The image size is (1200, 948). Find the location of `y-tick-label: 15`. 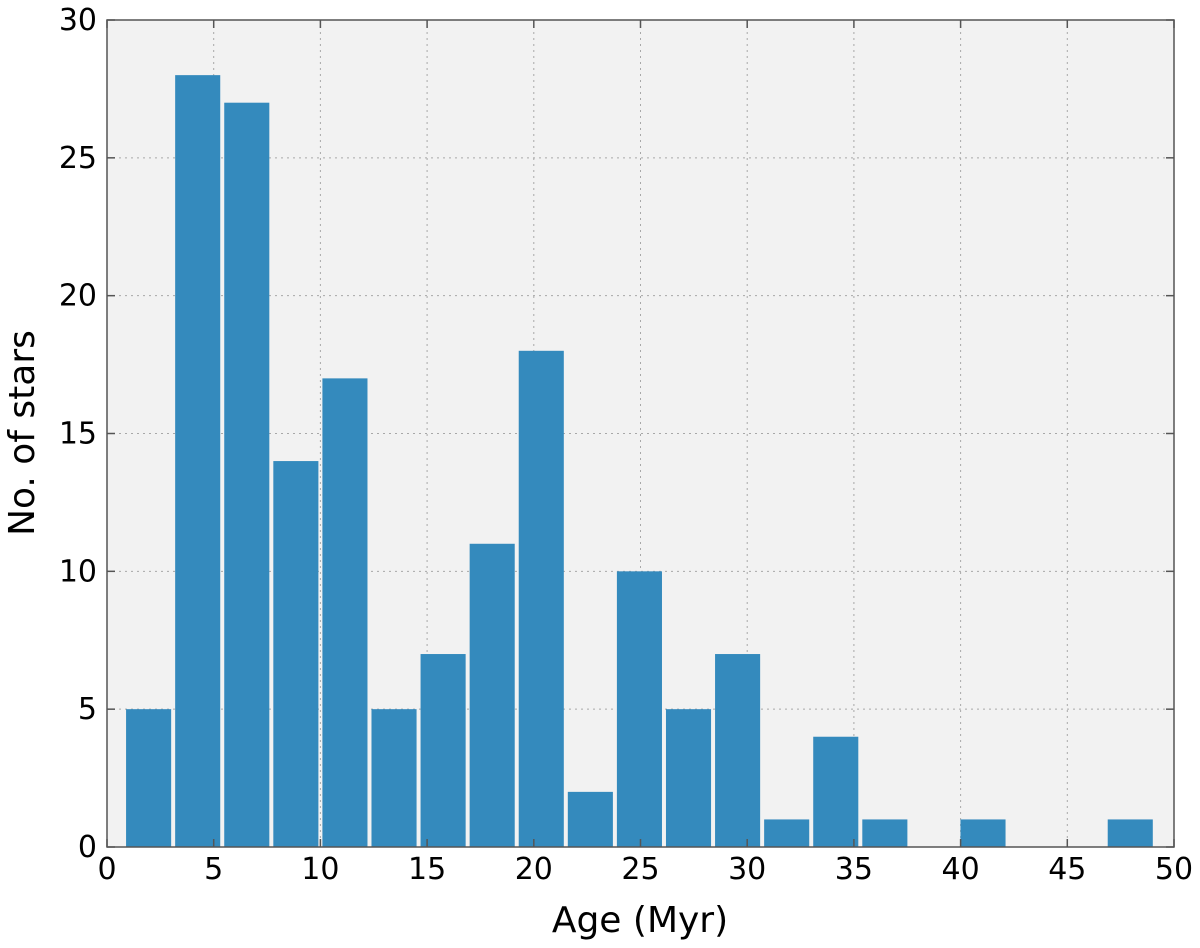

y-tick-label: 15 is located at coordinates (78, 434).